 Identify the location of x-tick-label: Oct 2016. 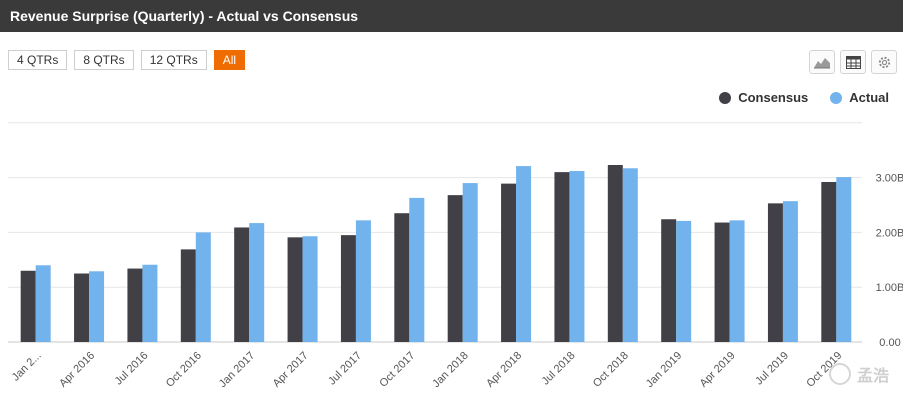
(184, 370).